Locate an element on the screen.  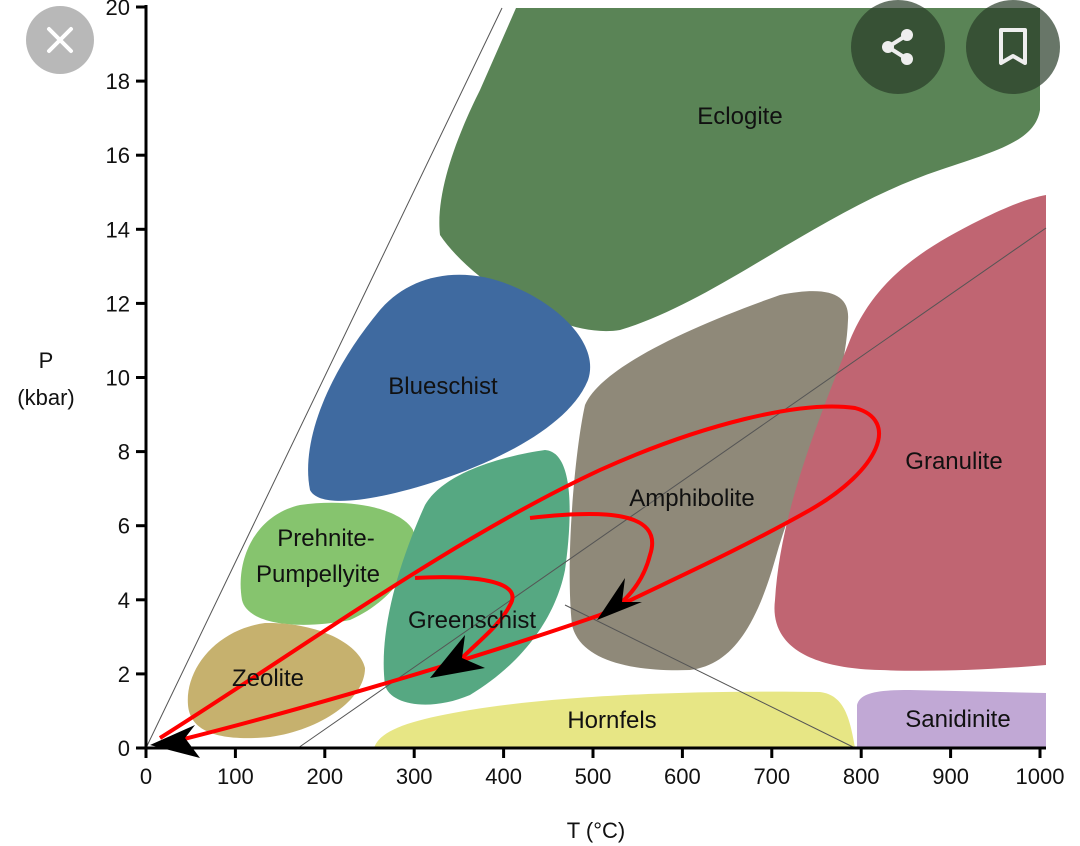
bookmark-button is located at coordinates (1013, 47).